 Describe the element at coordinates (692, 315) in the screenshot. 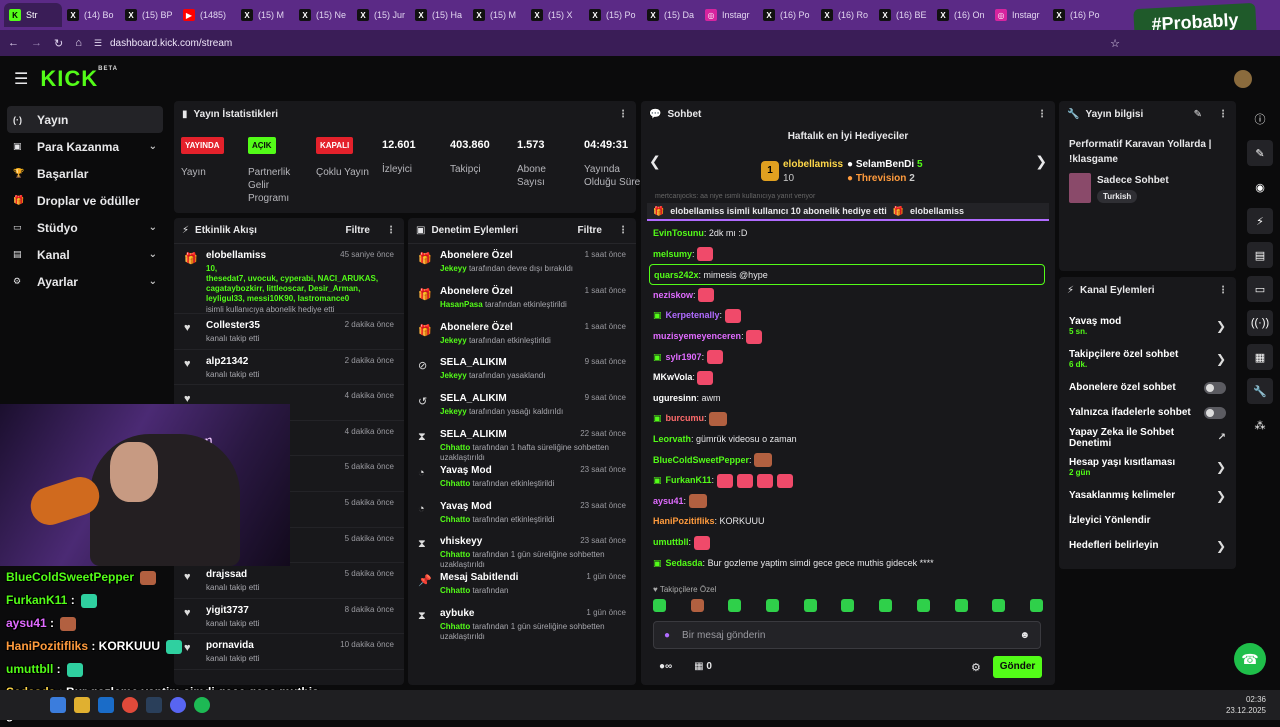

I see `chat-username: Kerpetenally` at that location.